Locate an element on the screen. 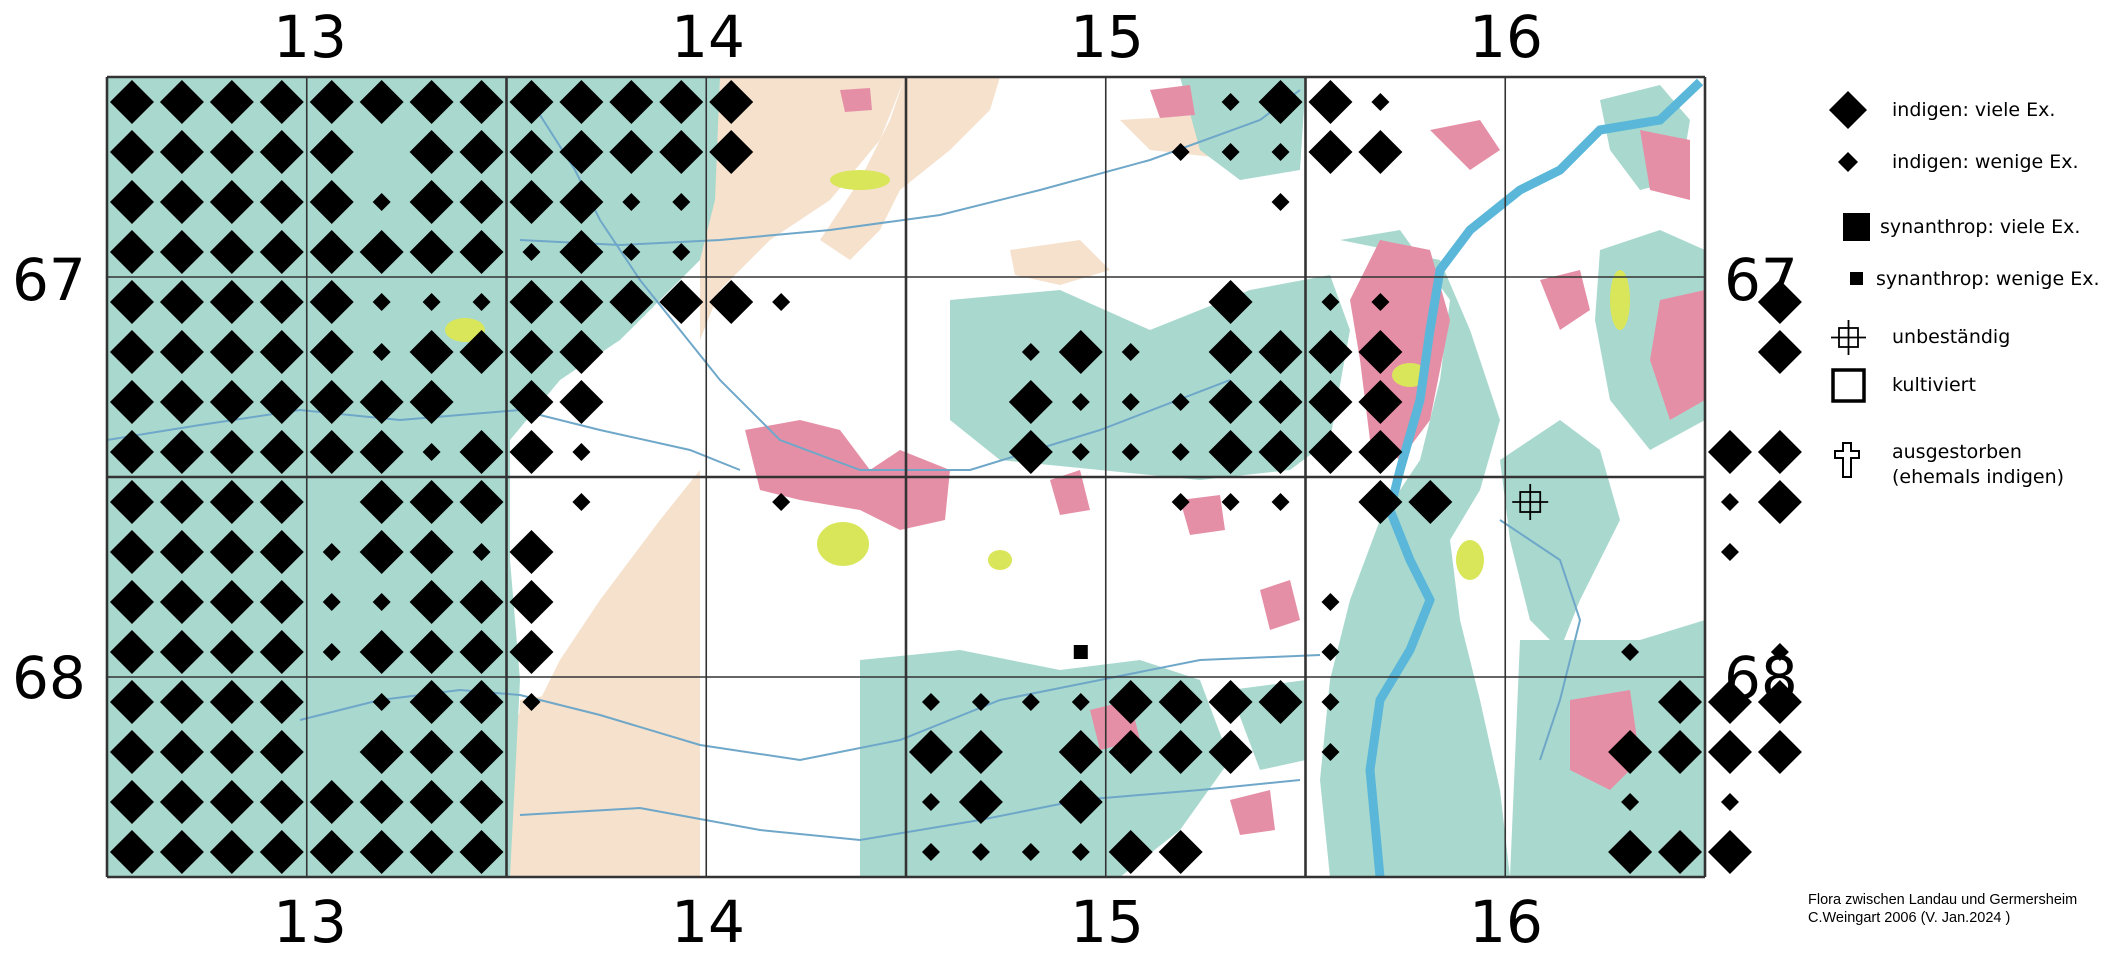 This screenshot has height=956, width=2119. occurrence-crosshair-square is located at coordinates (1530, 502).